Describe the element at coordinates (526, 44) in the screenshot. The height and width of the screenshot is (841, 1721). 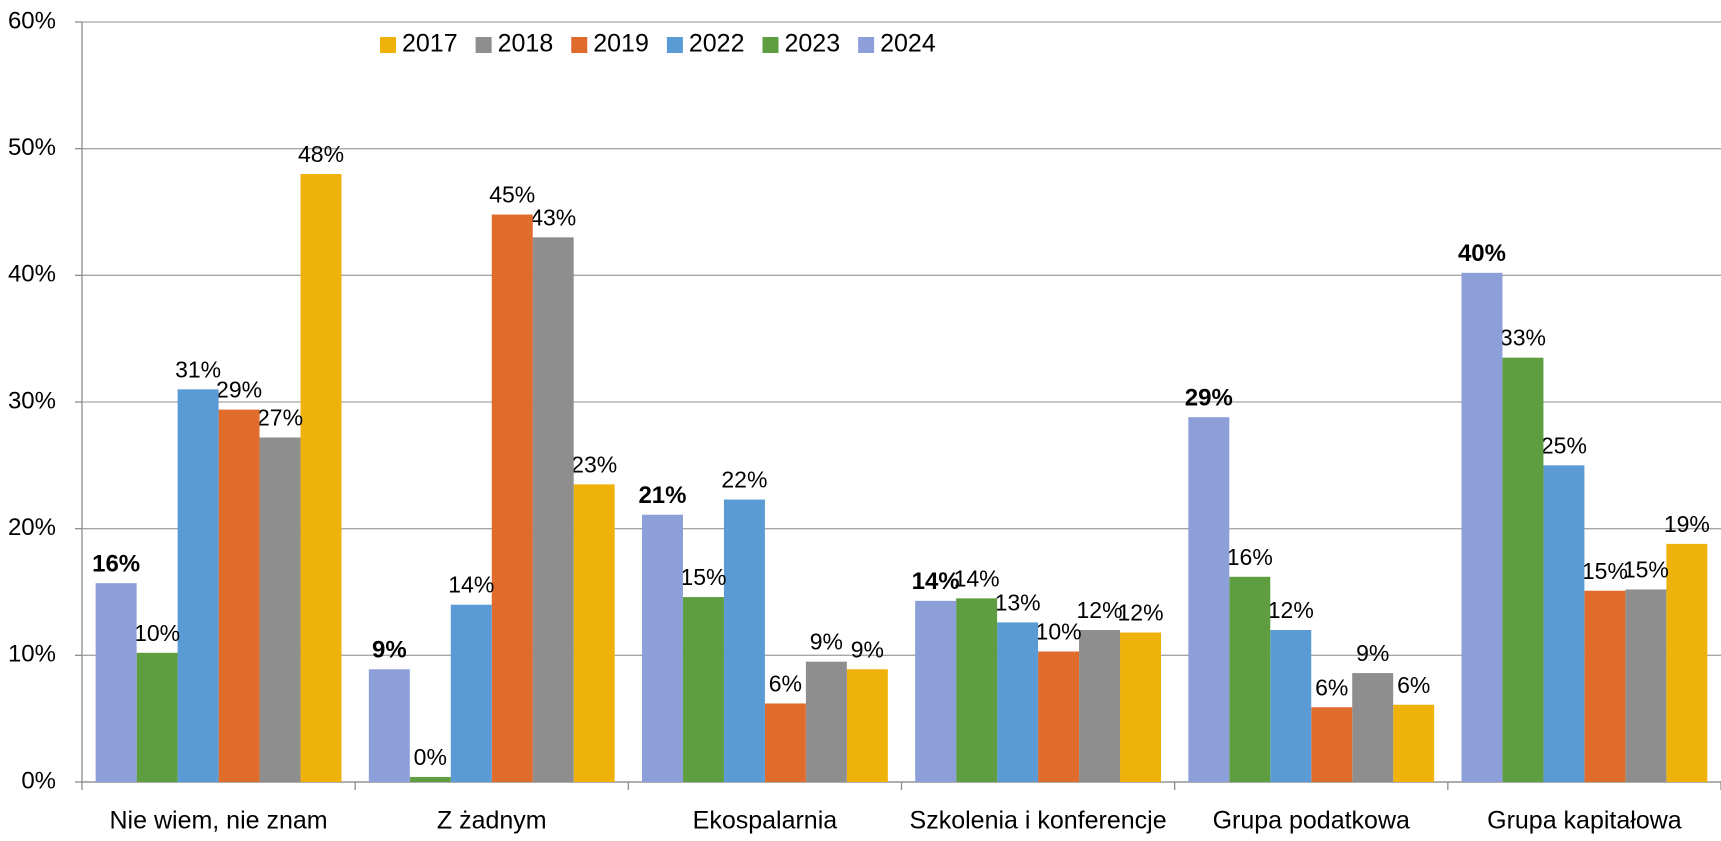
I see `legend-label: 2018` at that location.